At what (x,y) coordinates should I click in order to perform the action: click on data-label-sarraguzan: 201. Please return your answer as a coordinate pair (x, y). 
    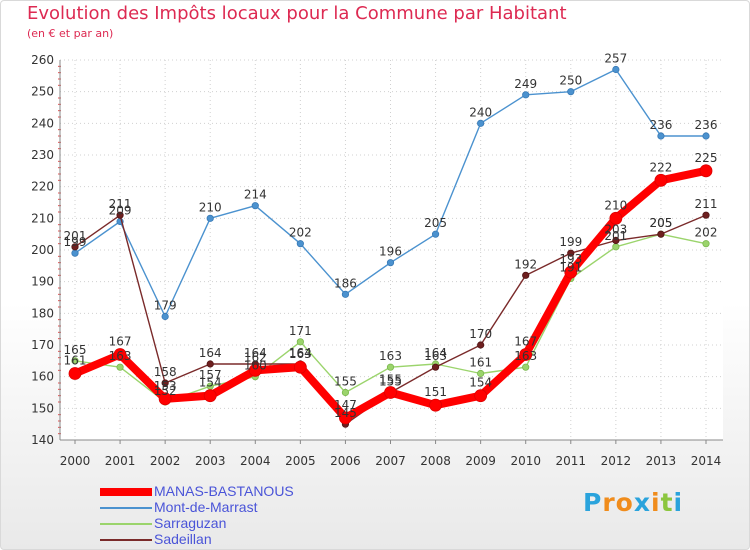
    Looking at the image, I should click on (615, 236).